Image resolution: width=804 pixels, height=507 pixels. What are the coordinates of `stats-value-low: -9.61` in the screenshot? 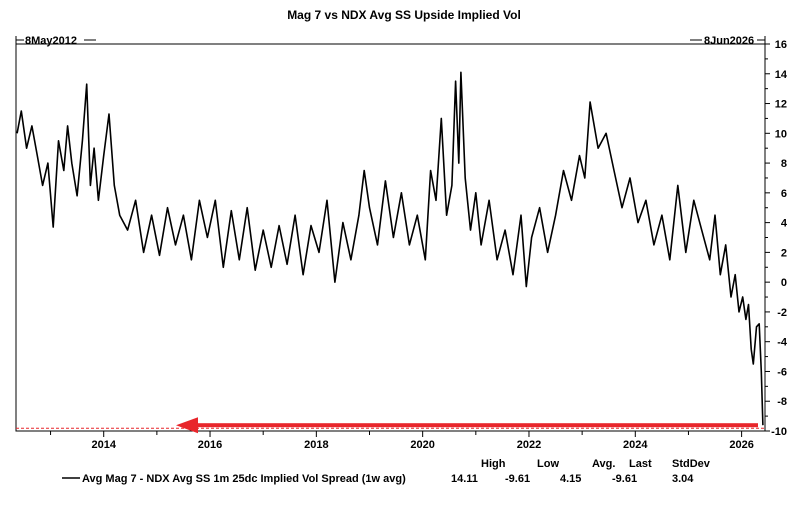 It's located at (517, 479).